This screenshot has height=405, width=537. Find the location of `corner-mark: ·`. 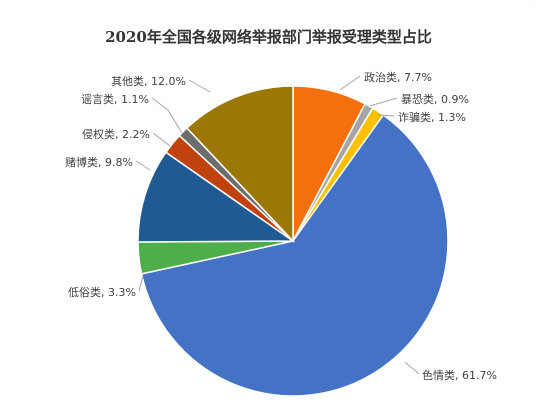

corner-mark: · is located at coordinates (532, 4).